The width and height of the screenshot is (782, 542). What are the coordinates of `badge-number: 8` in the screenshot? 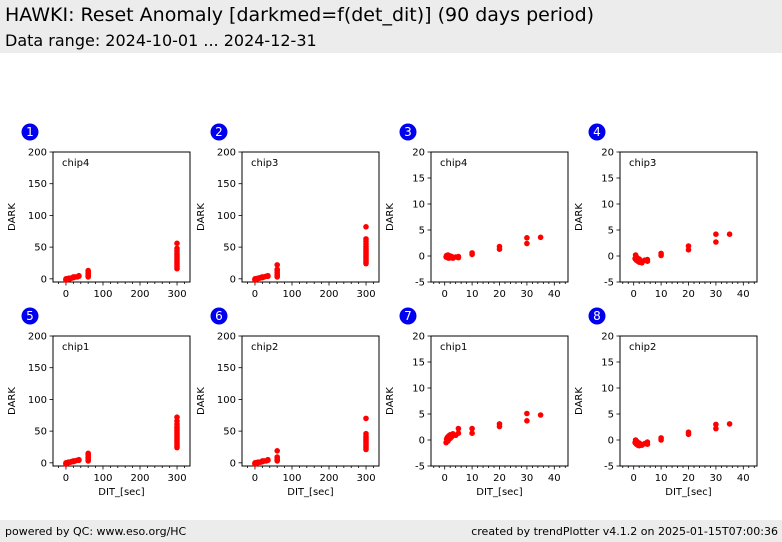 It's located at (597, 316).